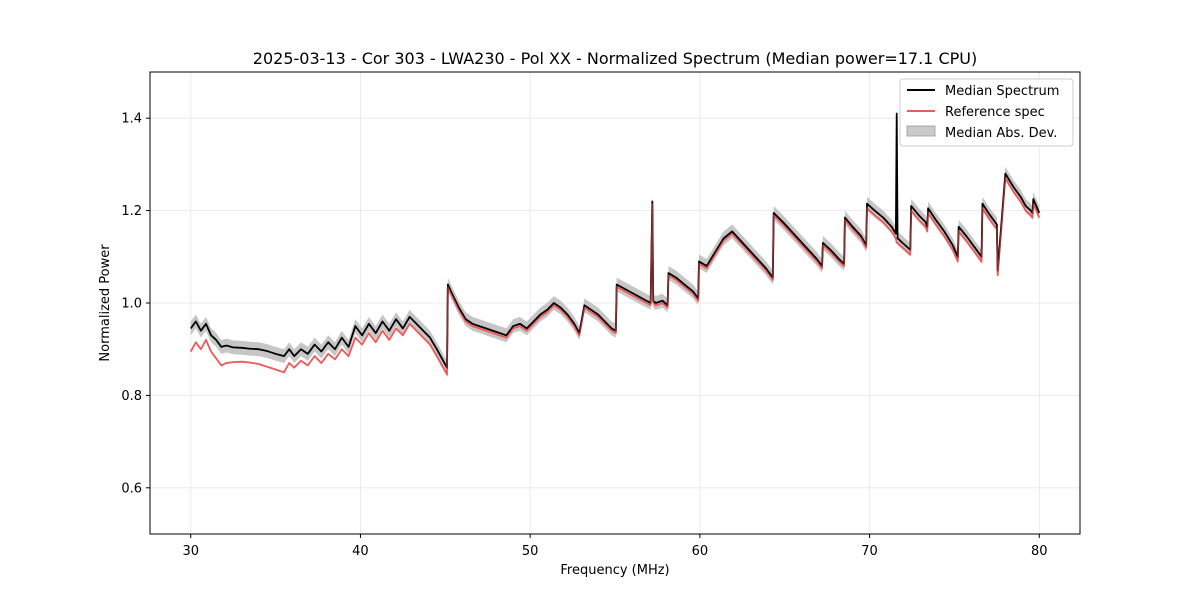 The height and width of the screenshot is (600, 1200). I want to click on x-tick-label: 70, so click(869, 551).